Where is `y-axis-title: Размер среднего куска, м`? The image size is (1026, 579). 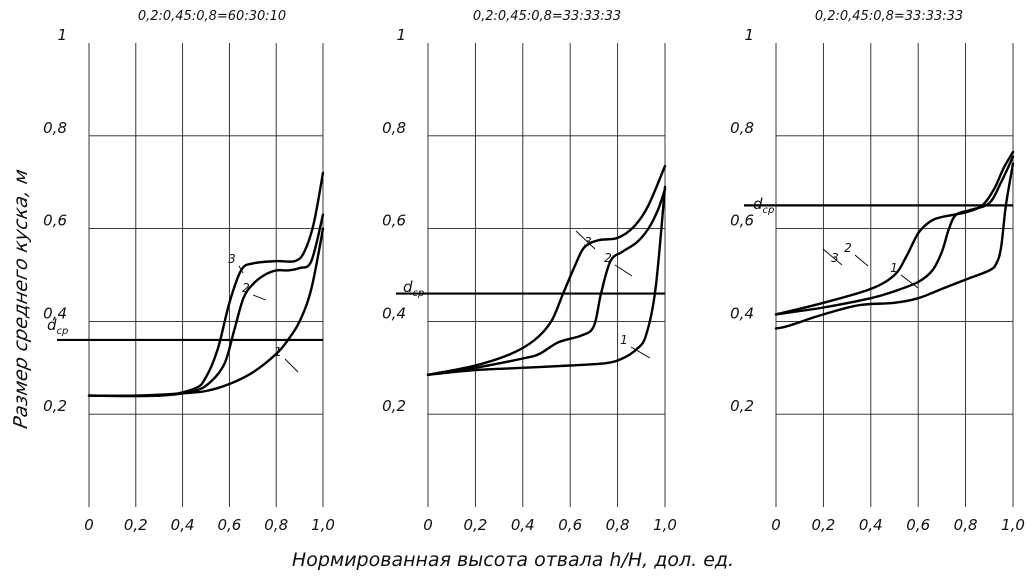
y-axis-title: Размер среднего куска, м is located at coordinates (20, 298).